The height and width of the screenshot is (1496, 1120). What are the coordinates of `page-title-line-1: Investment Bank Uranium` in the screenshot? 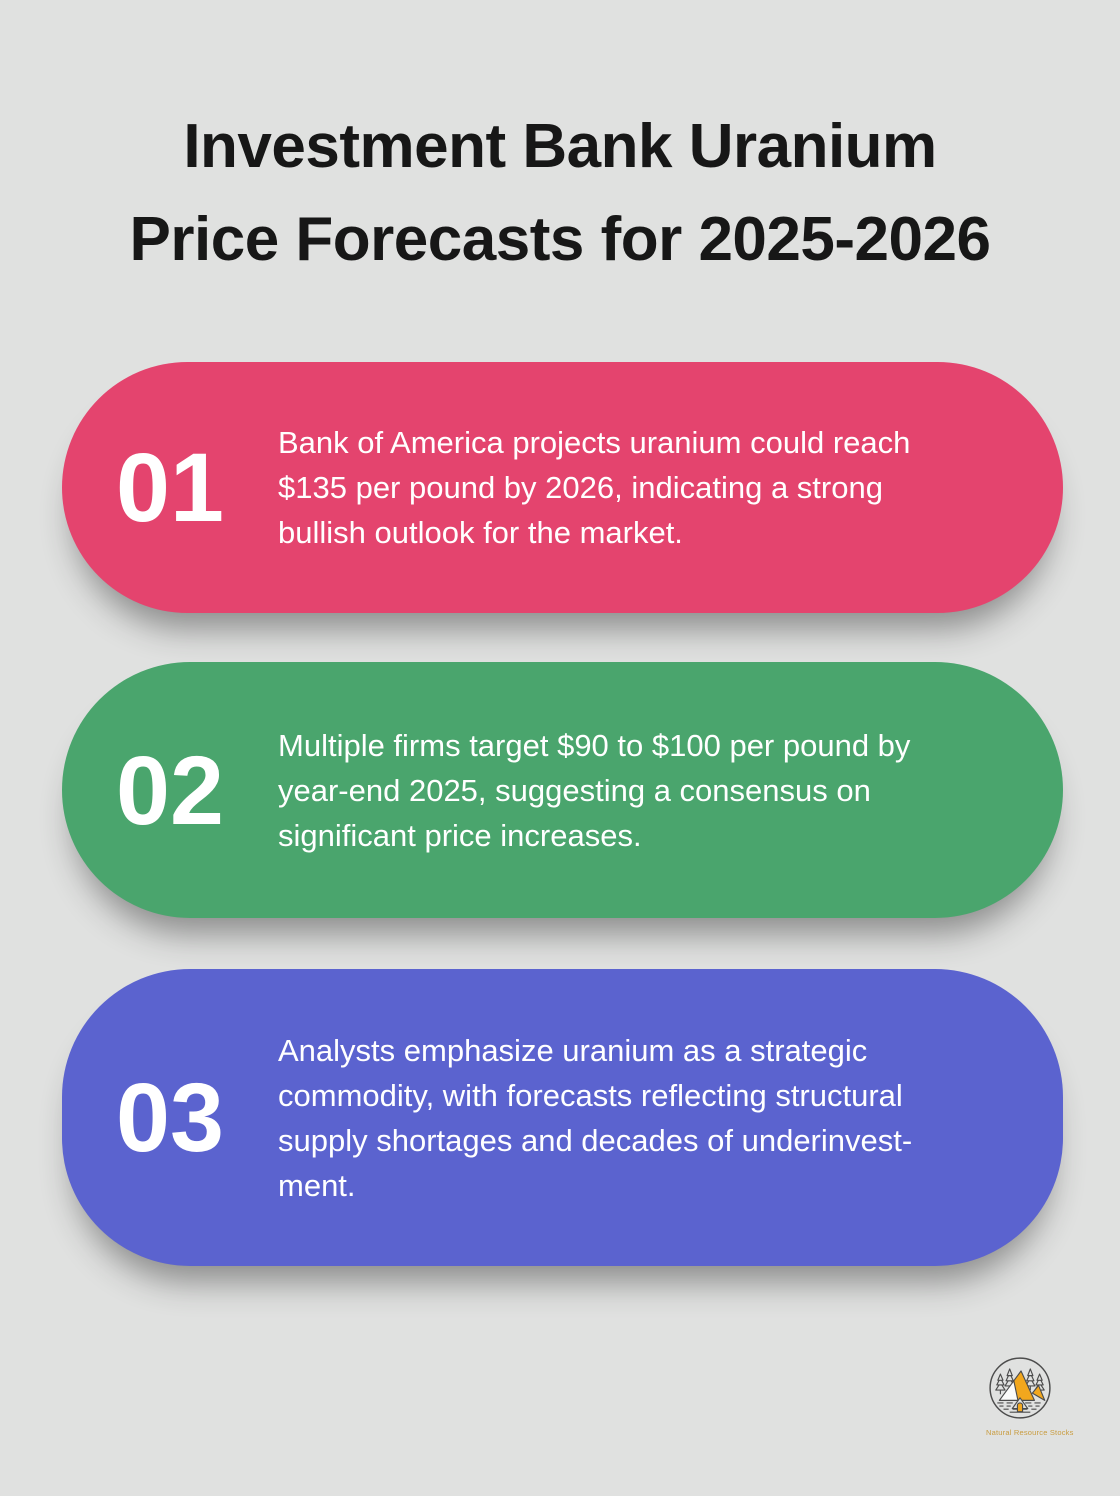 It's located at (560, 146).